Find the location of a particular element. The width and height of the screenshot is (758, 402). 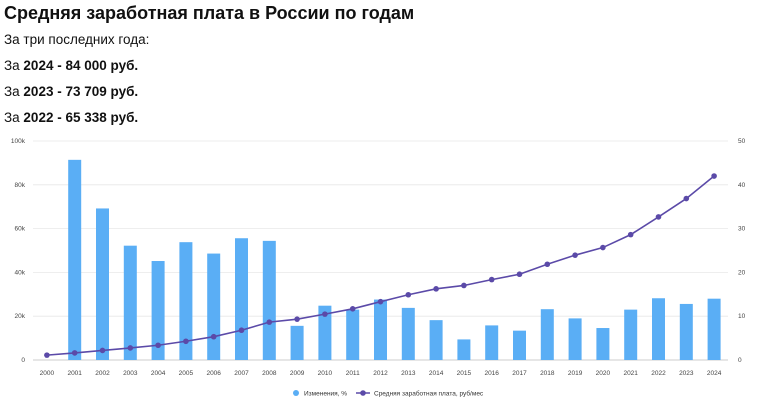

y-left-tick-label: 40k is located at coordinates (20, 272).